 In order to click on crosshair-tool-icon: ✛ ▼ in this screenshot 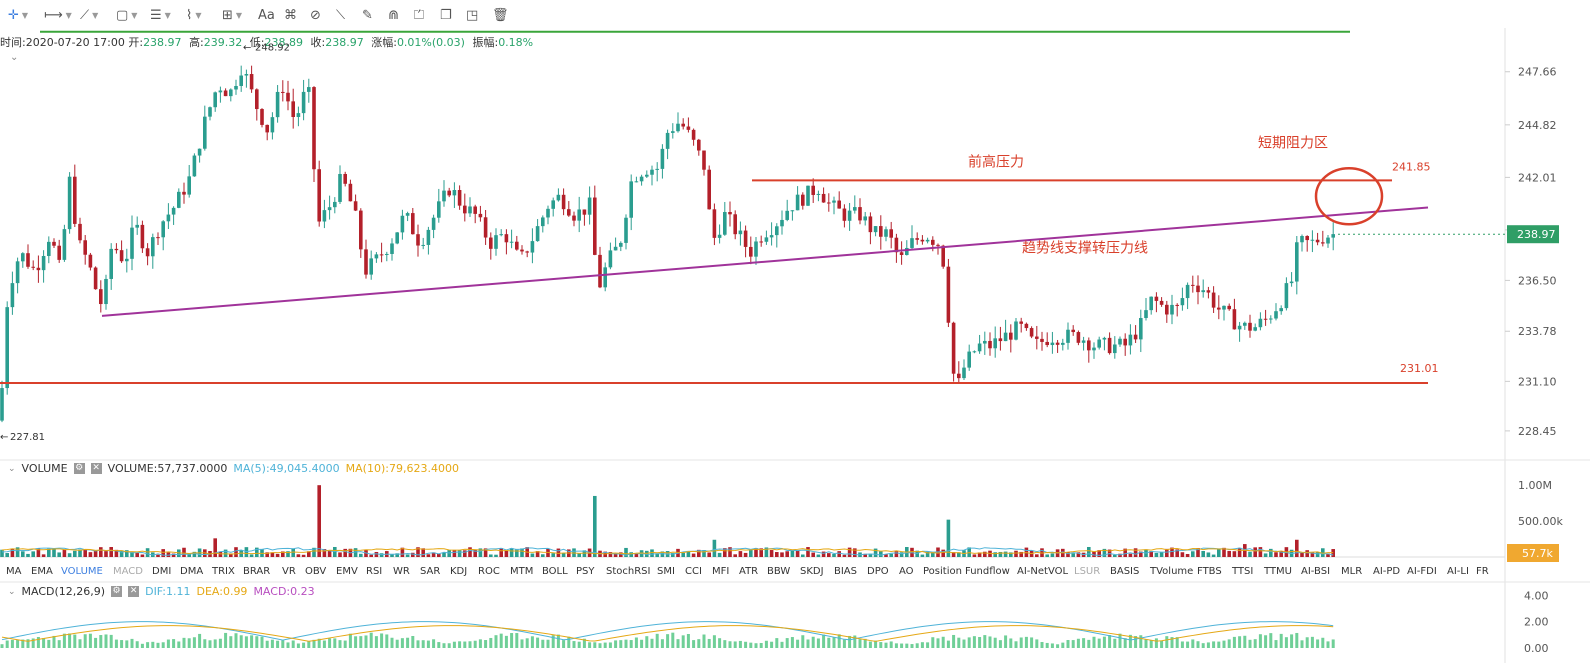, I will do `click(18, 15)`.